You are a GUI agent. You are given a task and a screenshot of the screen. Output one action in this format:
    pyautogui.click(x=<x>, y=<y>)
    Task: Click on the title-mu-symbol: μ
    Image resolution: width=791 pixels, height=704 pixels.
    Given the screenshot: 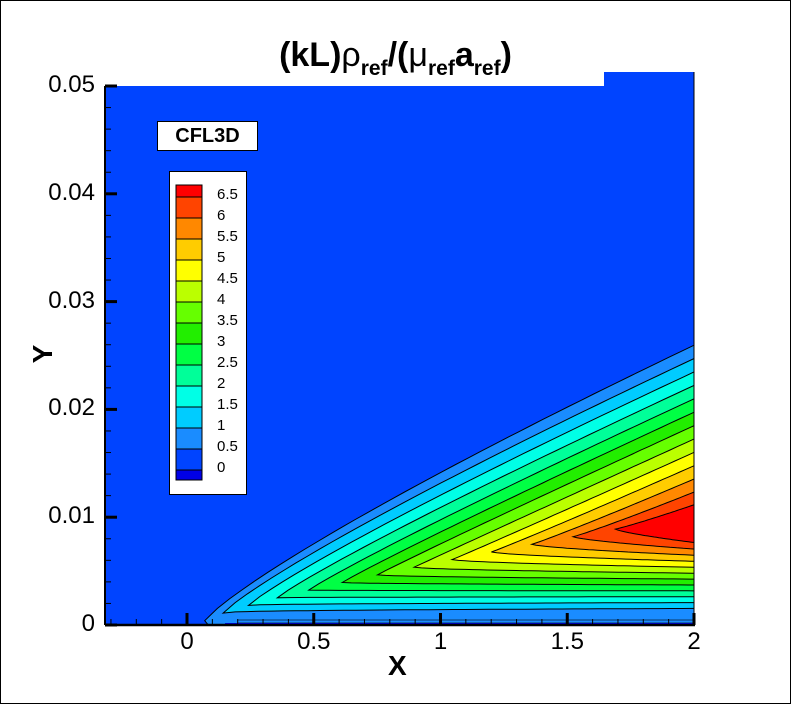 What is the action you would take?
    pyautogui.click(x=418, y=55)
    